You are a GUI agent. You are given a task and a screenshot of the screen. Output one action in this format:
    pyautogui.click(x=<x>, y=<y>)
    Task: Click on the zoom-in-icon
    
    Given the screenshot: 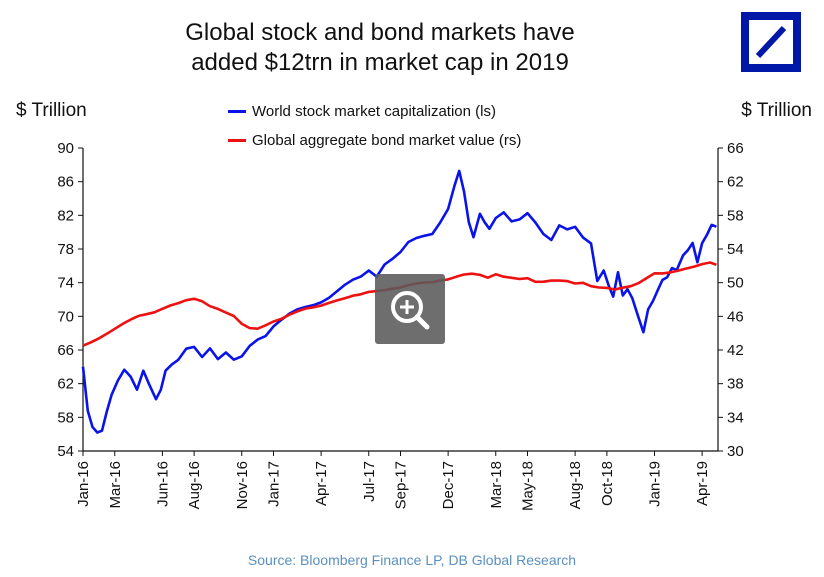 What is the action you would take?
    pyautogui.click(x=410, y=310)
    